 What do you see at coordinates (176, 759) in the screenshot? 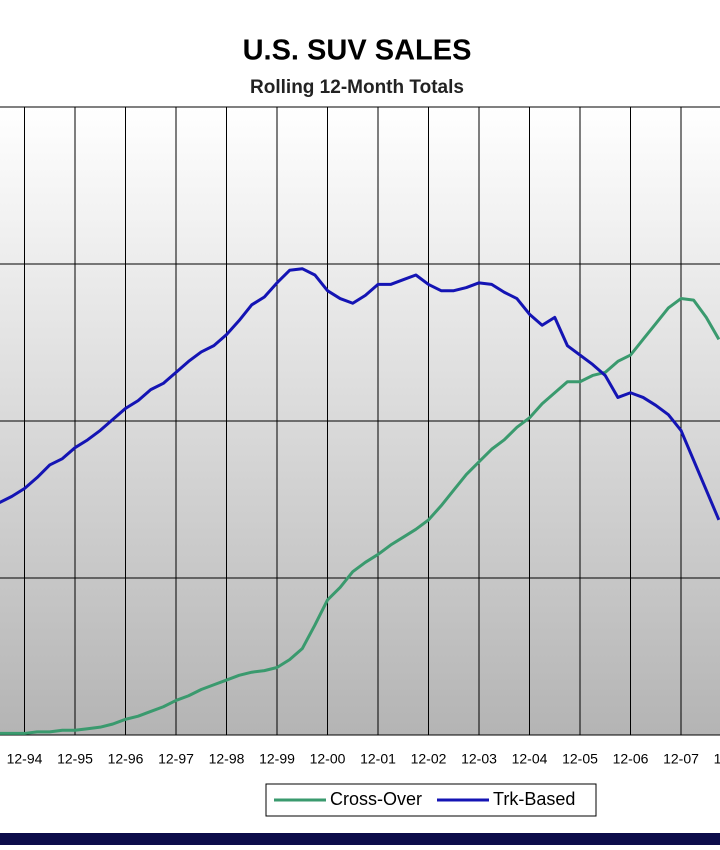
I see `x-tick-label: 12-97` at bounding box center [176, 759].